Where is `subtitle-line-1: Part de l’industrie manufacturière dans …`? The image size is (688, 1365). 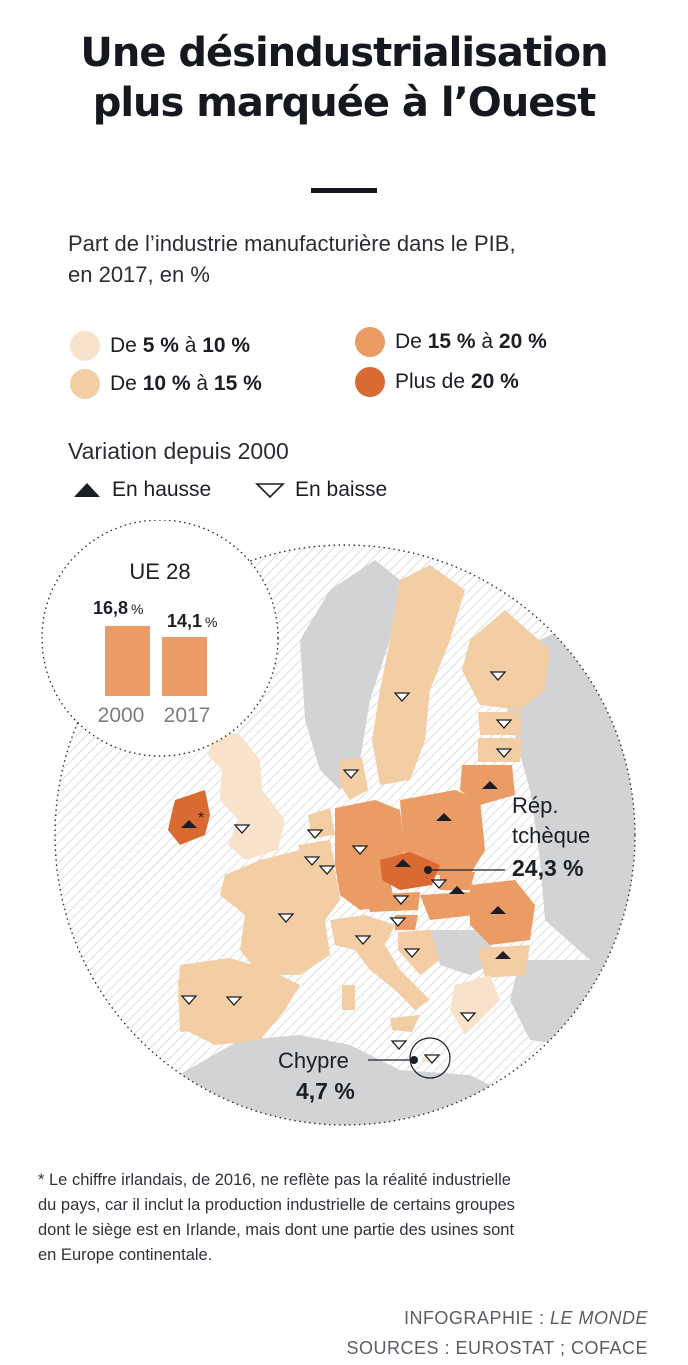 subtitle-line-1: Part de l’industrie manufacturière dans … is located at coordinates (292, 243).